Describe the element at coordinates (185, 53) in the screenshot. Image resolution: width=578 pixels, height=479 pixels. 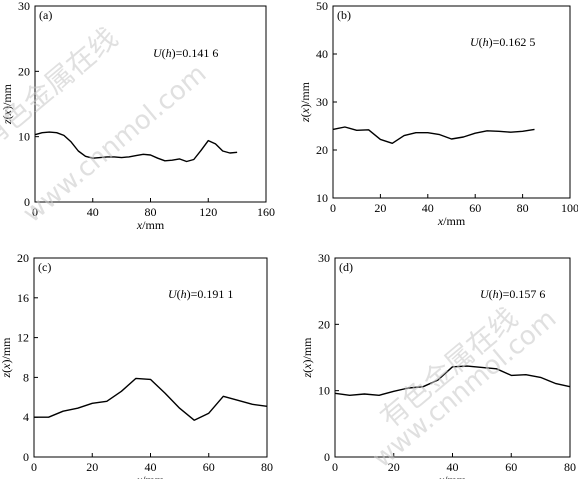
I see `annotation-text: U(h)=0.141 6` at that location.